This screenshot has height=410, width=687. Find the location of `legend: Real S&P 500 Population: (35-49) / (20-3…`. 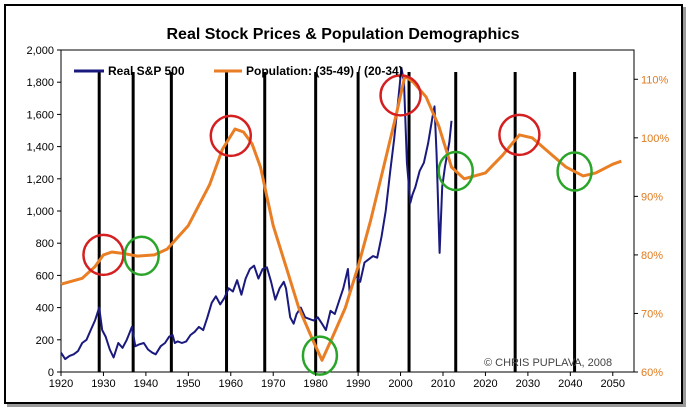

legend: Real S&P 500 Population: (35-49) / (20-3… is located at coordinates (238, 71).